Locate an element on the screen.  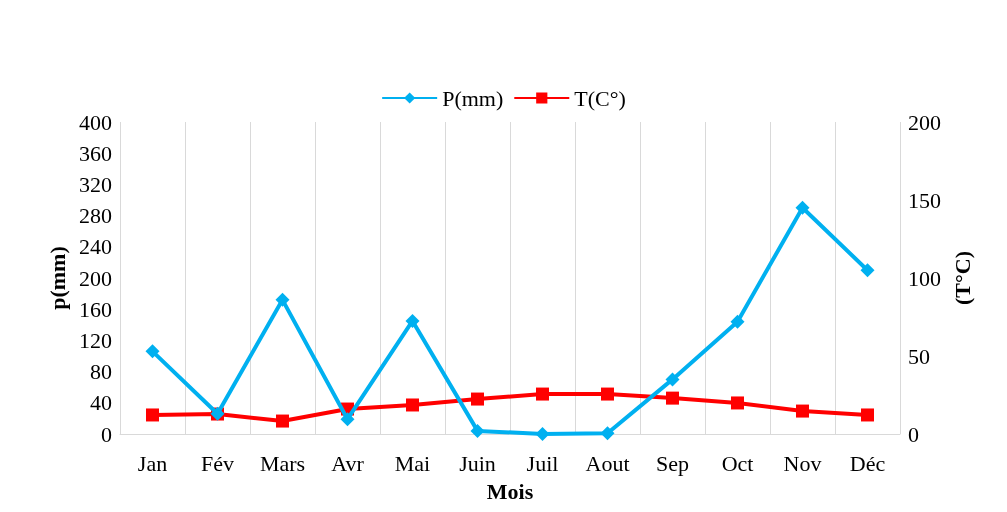
y-tick-label: 40 is located at coordinates (101, 403).